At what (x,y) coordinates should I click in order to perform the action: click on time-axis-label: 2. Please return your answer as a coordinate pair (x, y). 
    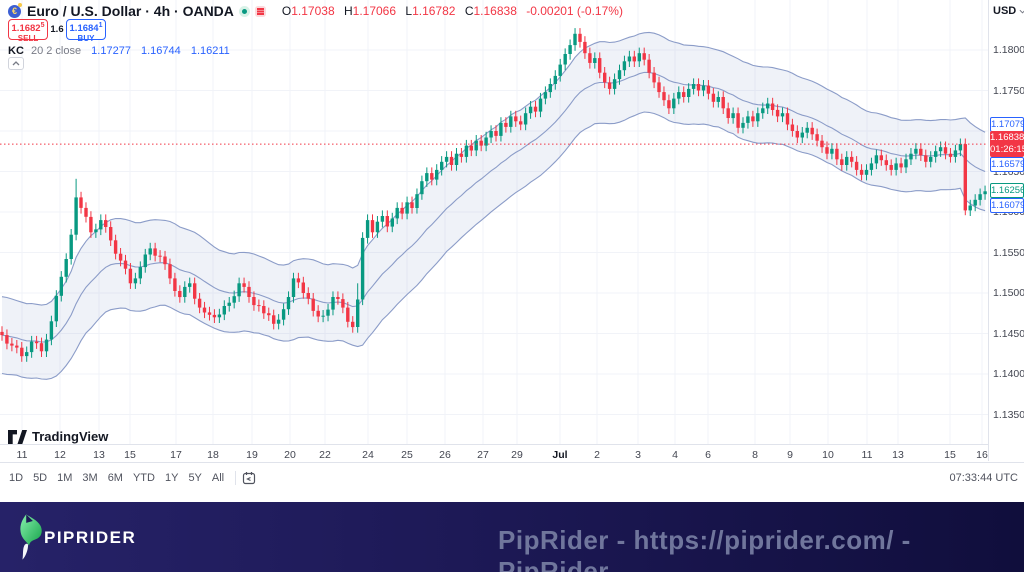
    Looking at the image, I should click on (597, 455).